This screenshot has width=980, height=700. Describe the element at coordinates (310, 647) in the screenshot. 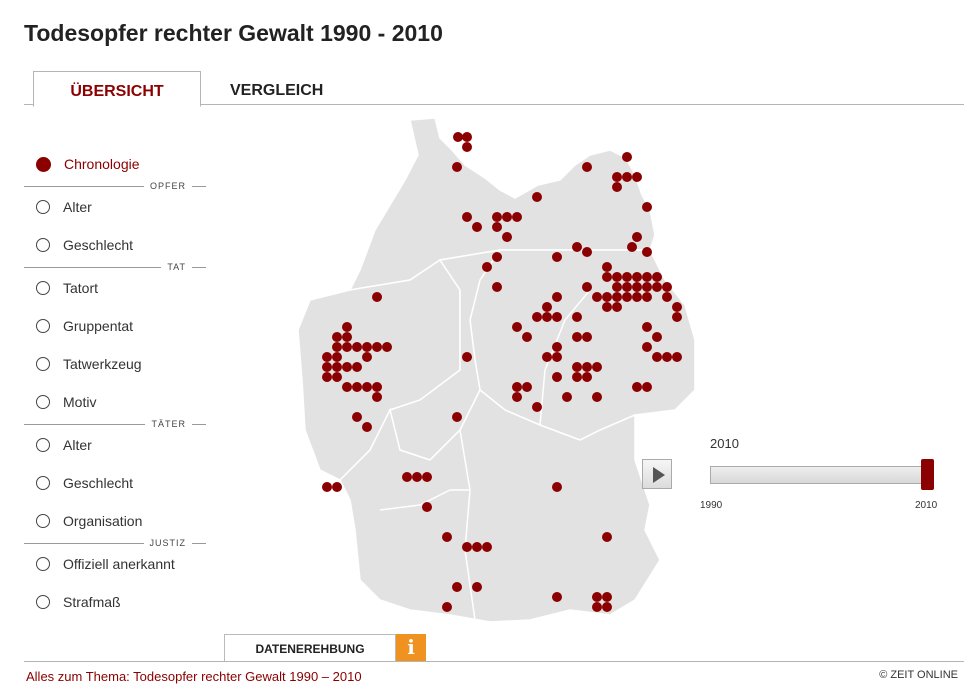

I see `datenerhebung-button: DATENEREHBUNG` at that location.